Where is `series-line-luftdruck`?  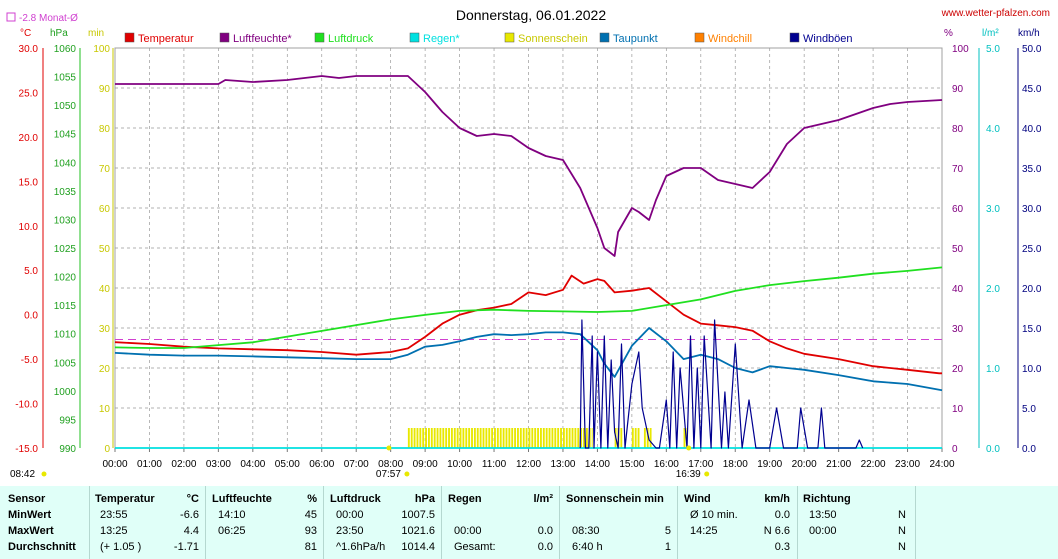
series-line-luftdruck is located at coordinates (528, 307).